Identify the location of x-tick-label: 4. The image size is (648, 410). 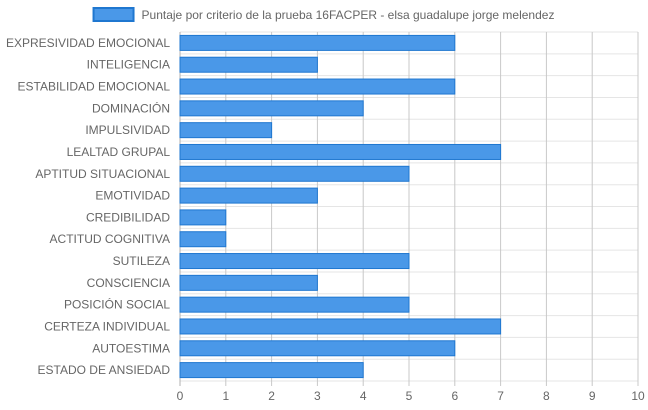
(363, 396).